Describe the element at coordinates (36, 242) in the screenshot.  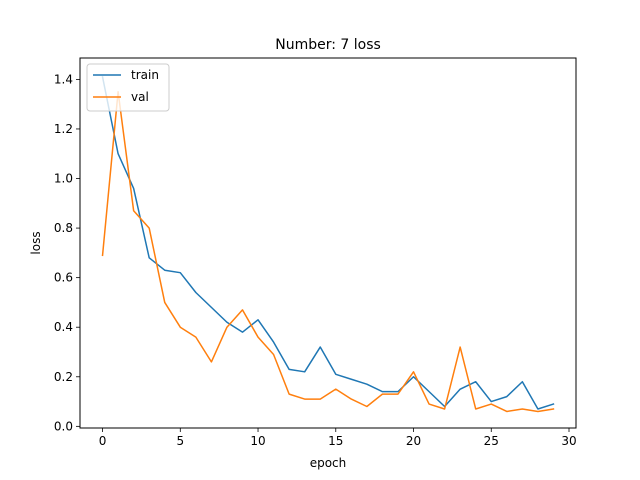
I see `y-axis-label: loss` at that location.